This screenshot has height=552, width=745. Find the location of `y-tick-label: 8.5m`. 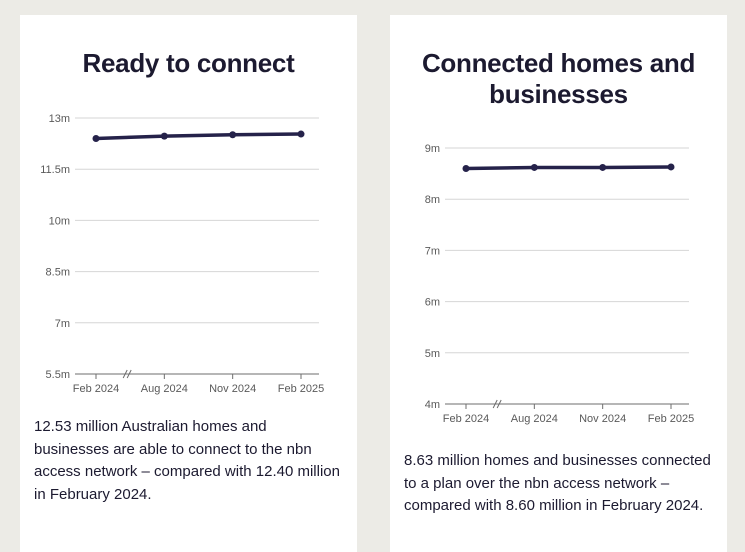

y-tick-label: 8.5m is located at coordinates (58, 273).